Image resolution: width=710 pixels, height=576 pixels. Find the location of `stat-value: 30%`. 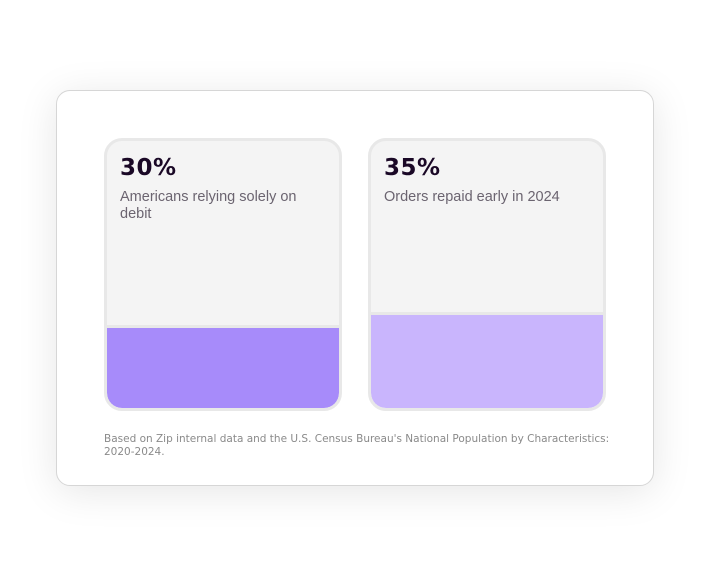

stat-value: 30% is located at coordinates (148, 168).